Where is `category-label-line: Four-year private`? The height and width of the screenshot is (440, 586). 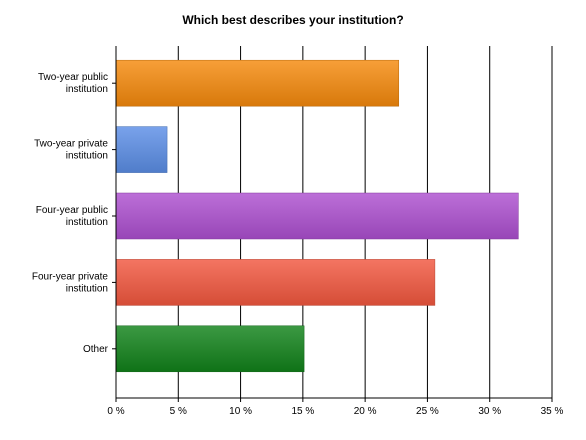
category-label-line: Four-year private is located at coordinates (70, 276).